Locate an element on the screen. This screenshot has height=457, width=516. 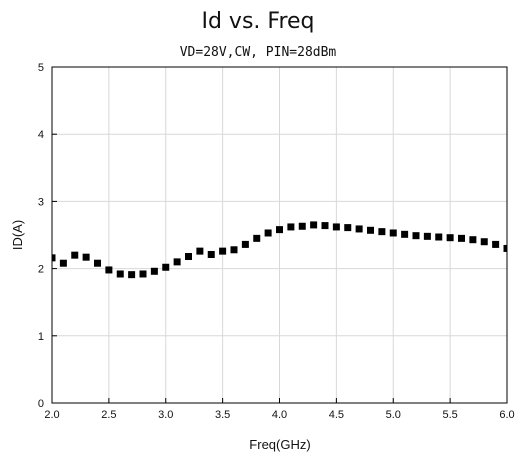
data-series is located at coordinates (279, 250).